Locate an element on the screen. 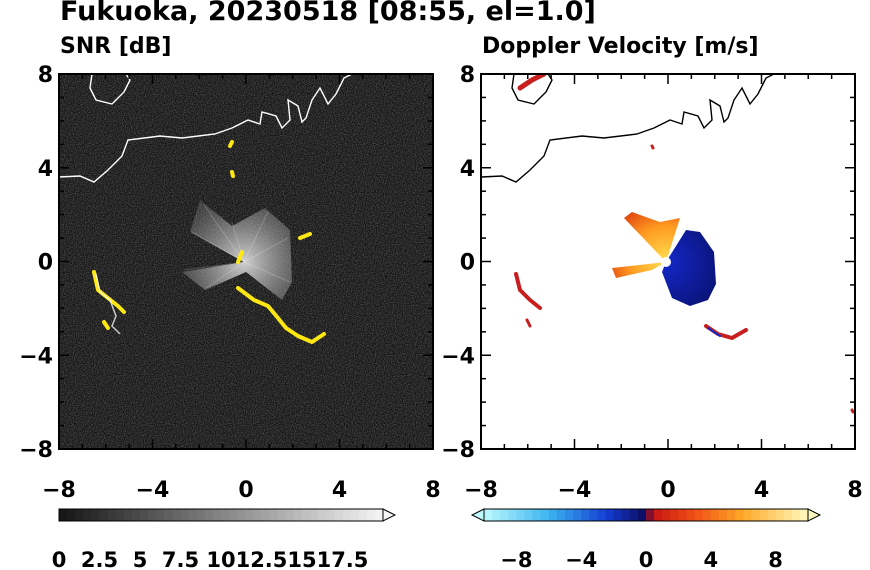 The image size is (870, 570). doppler-coastline is located at coordinates (628, 128).